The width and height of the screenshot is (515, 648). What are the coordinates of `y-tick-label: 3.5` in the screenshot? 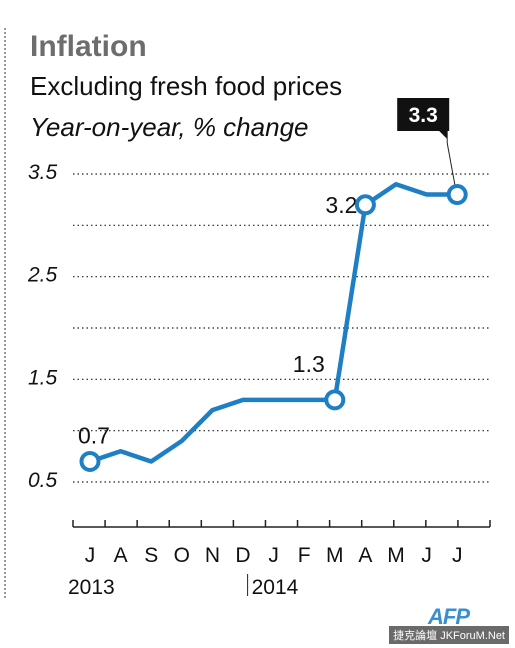 It's located at (43, 172).